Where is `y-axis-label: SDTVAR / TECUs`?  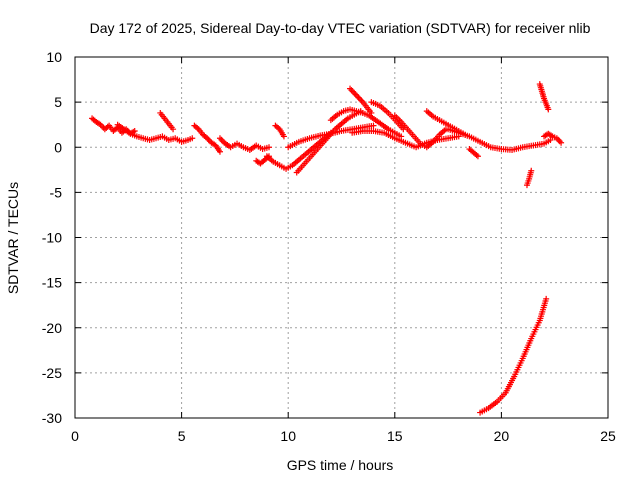 y-axis-label: SDTVAR / TECUs is located at coordinates (13, 238).